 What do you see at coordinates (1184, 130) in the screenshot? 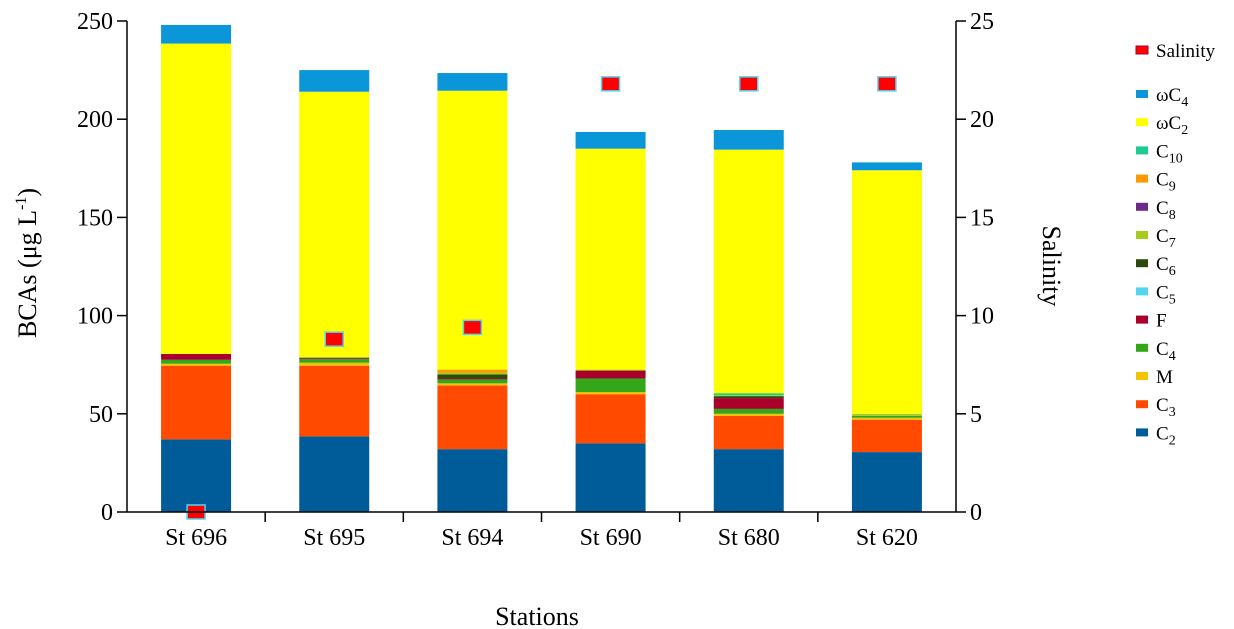
I see `legend-subscript: 2` at bounding box center [1184, 130].